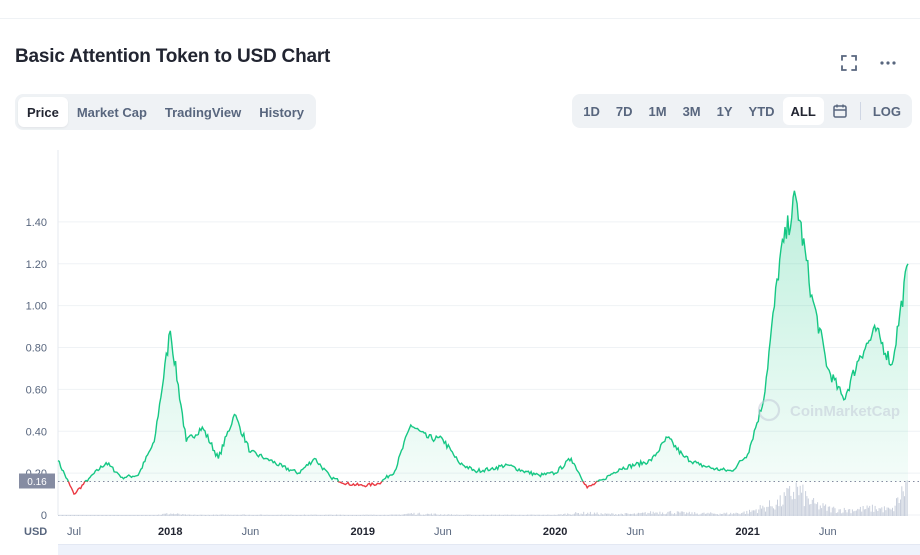  Describe the element at coordinates (724, 111) in the screenshot. I see `range-1y-button: 1Y` at that location.